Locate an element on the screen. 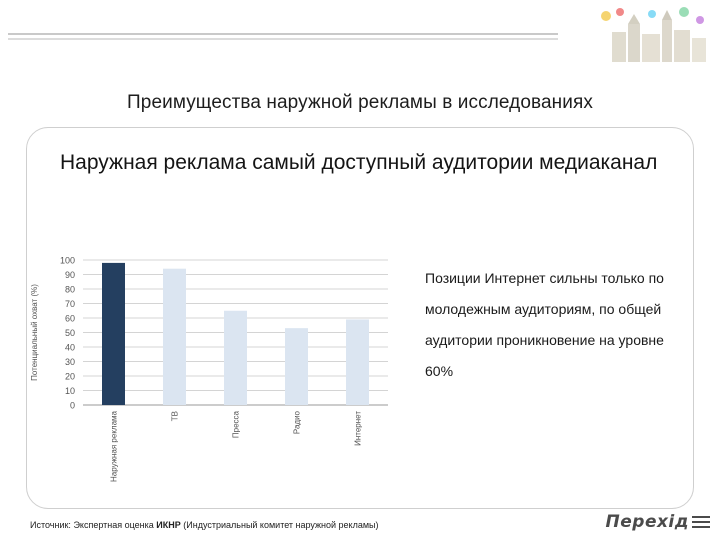 The image size is (720, 540). x-tick-label: Интернет is located at coordinates (358, 428).